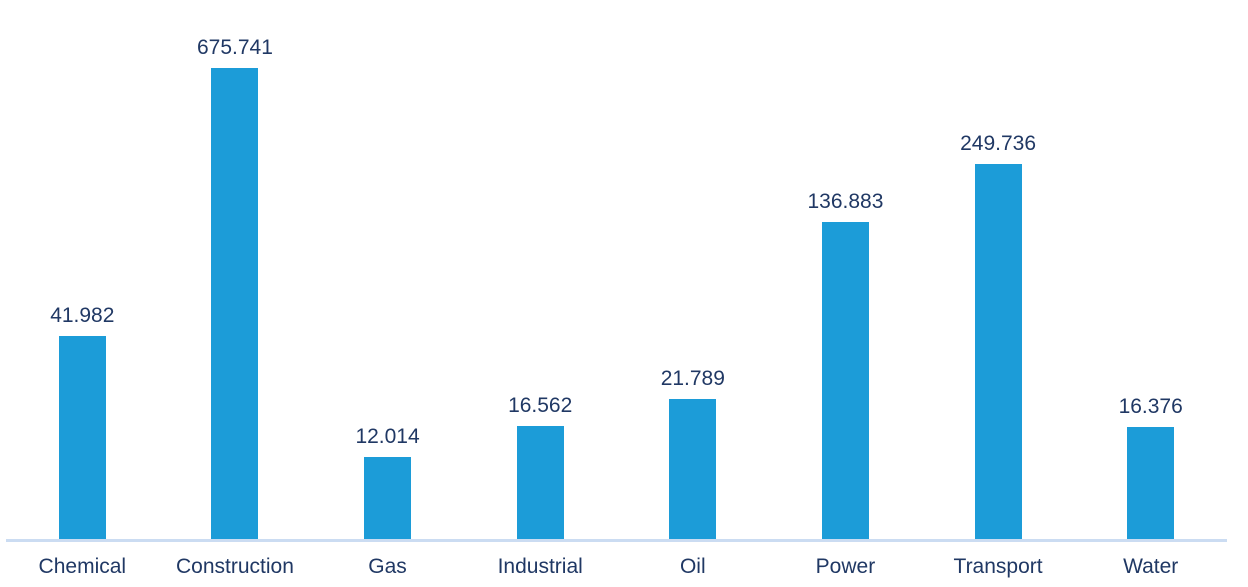 The height and width of the screenshot is (587, 1248). What do you see at coordinates (692, 566) in the screenshot?
I see `category-label: Oil` at bounding box center [692, 566].